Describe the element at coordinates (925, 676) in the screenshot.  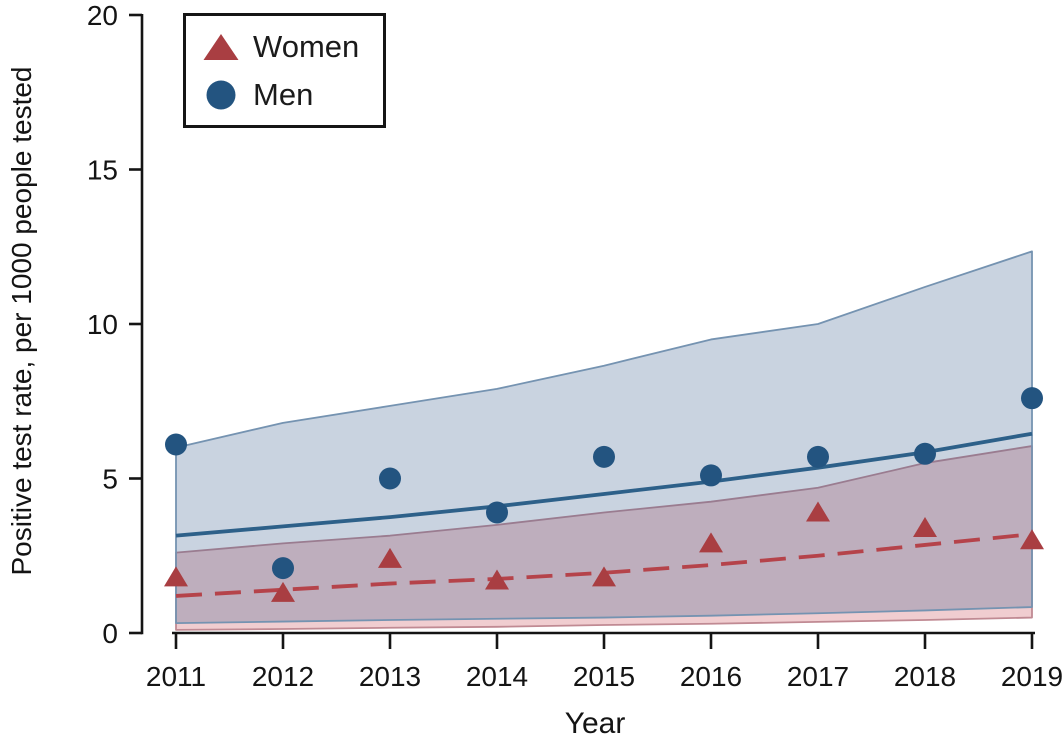
I see `x-tick-label: 2018` at that location.